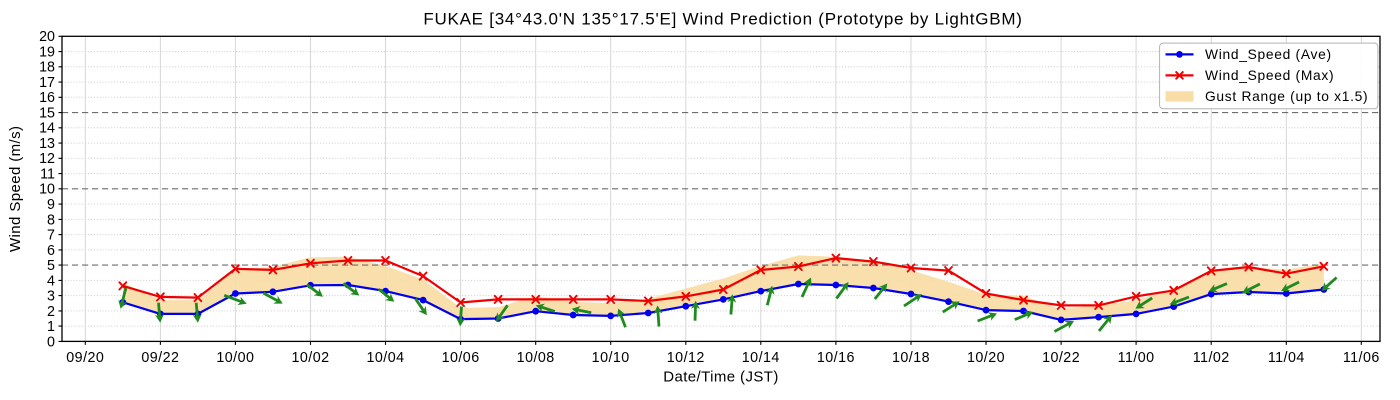 This screenshot has height=400, width=1400. Describe the element at coordinates (51, 266) in the screenshot. I see `svg-text: 5` at that location.